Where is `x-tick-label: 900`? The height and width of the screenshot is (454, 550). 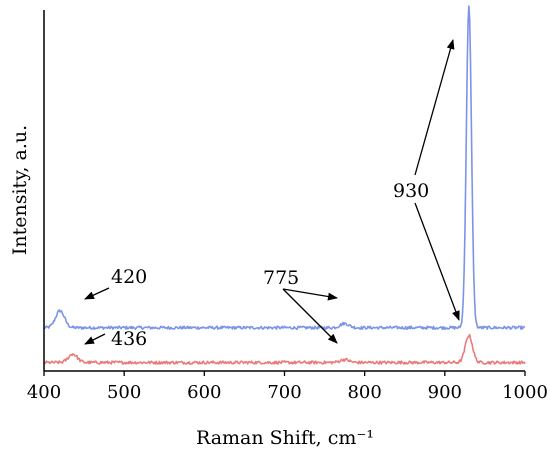 x-tick-label: 900 is located at coordinates (445, 392).